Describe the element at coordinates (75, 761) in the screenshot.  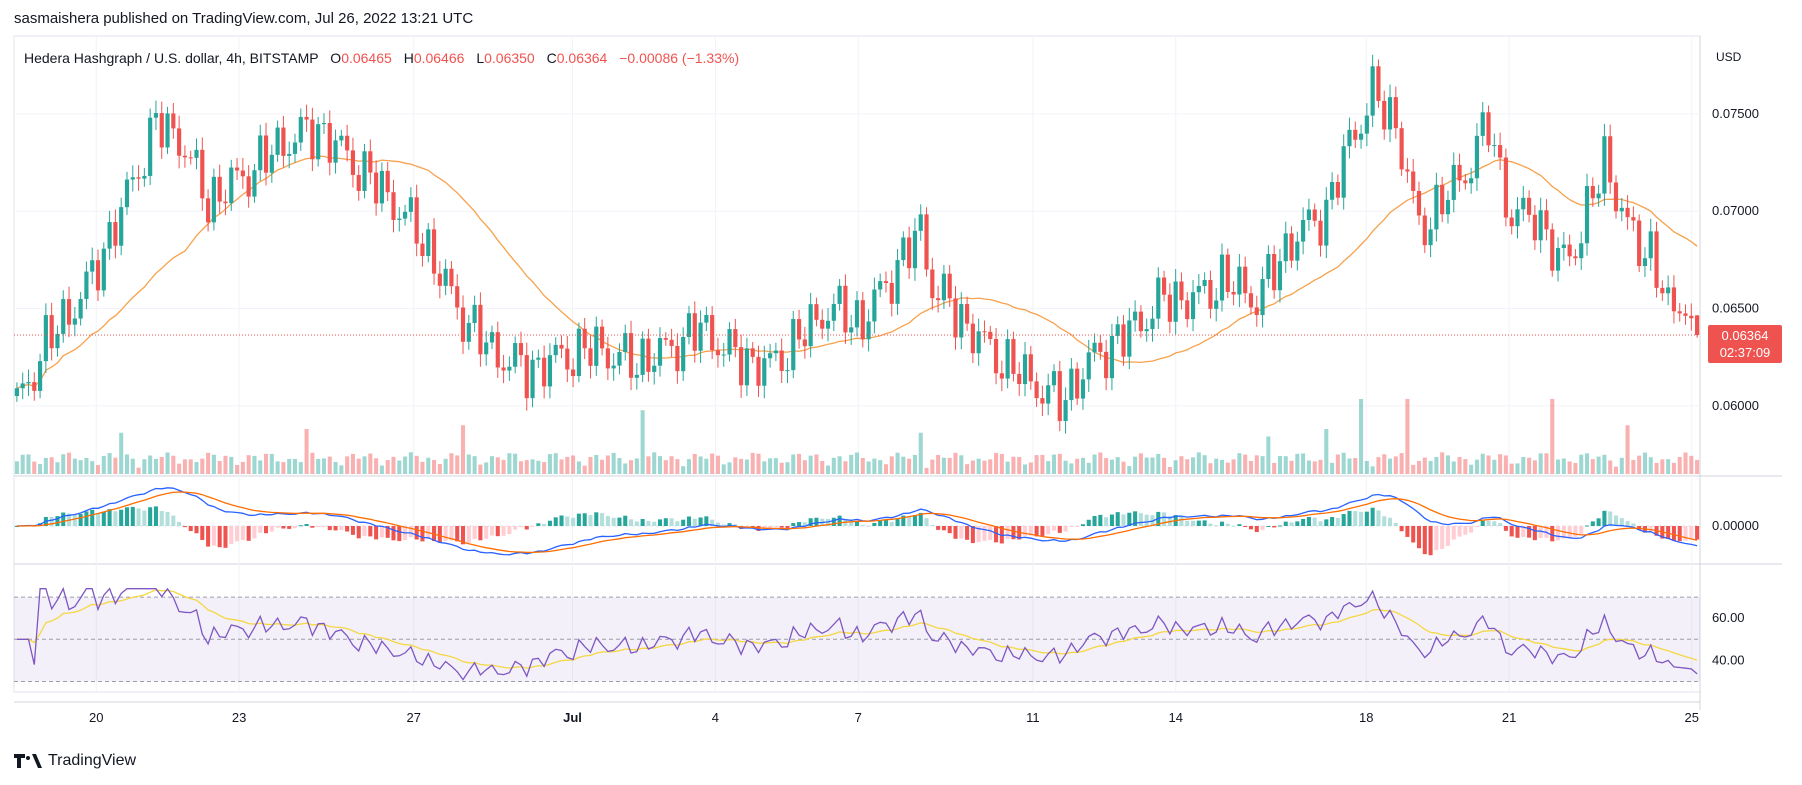
I see `tradingview-brand: TradingView` at that location.